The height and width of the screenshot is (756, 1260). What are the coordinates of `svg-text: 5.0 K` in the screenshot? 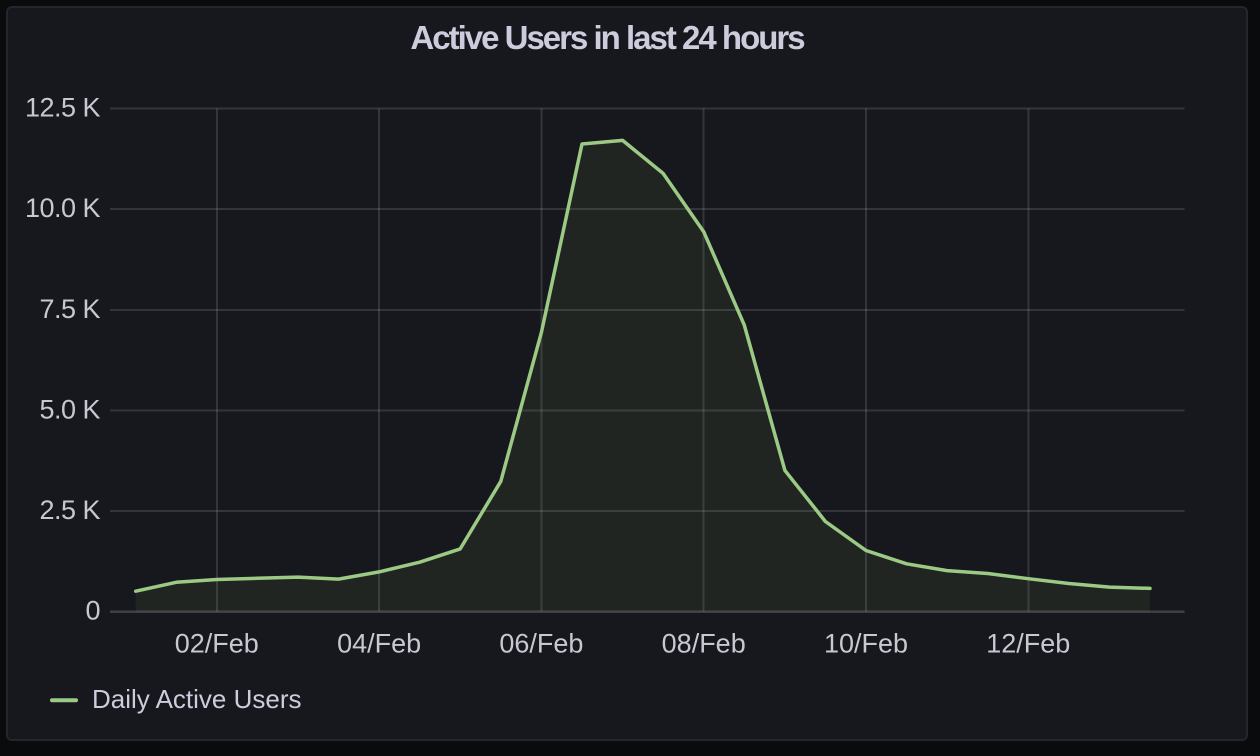 It's located at (69, 409).